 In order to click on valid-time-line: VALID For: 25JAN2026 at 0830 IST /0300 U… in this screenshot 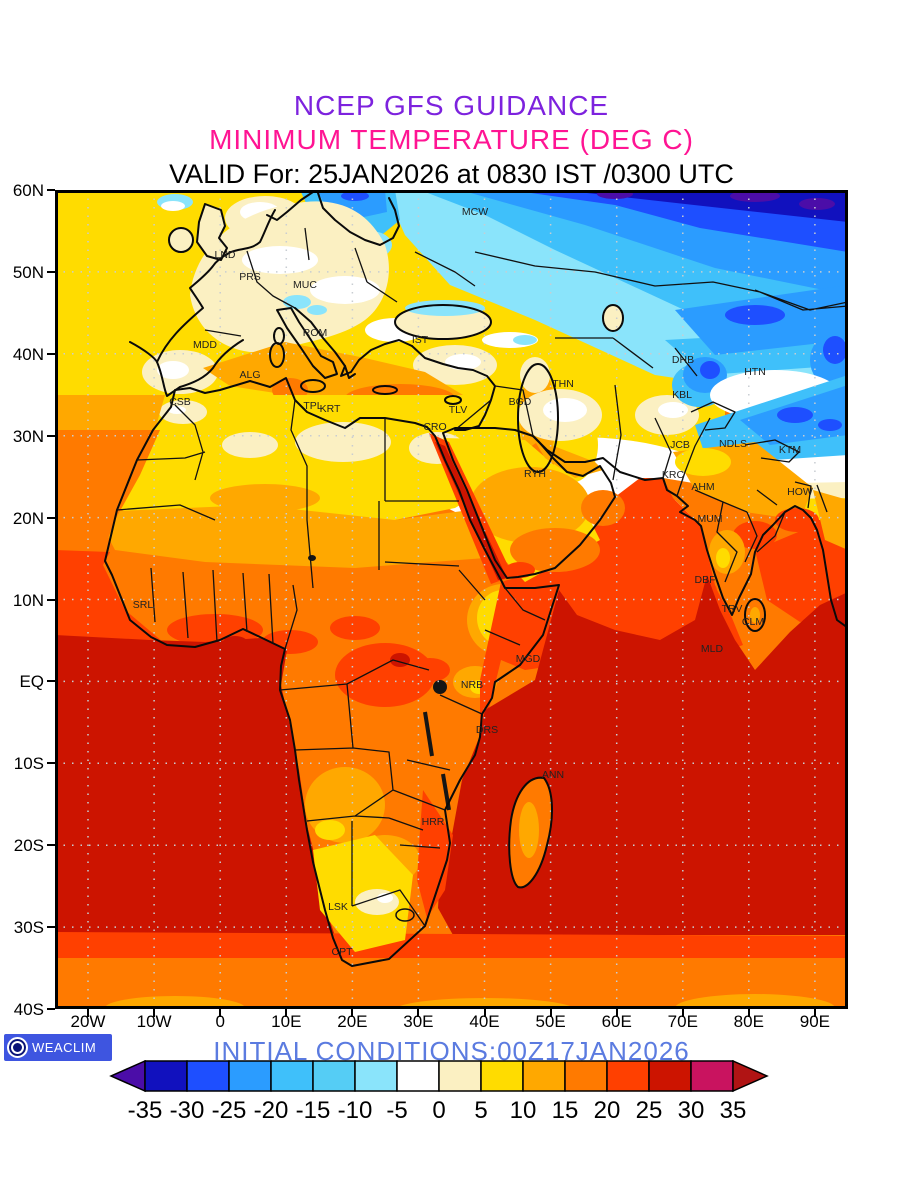, I will do `click(451, 174)`.